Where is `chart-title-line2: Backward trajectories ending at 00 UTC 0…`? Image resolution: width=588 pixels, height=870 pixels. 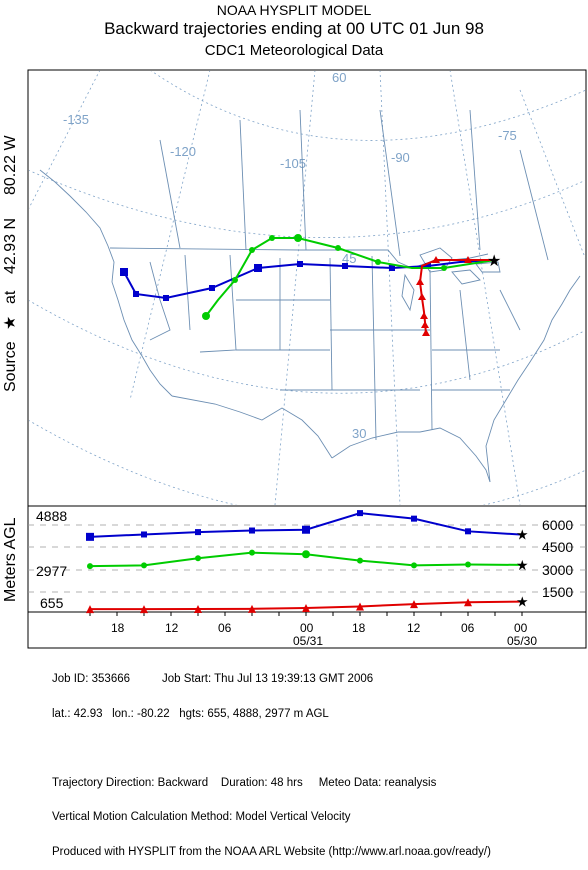
chart-title-line2: Backward trajectories ending at 00 UTC 0… is located at coordinates (294, 28).